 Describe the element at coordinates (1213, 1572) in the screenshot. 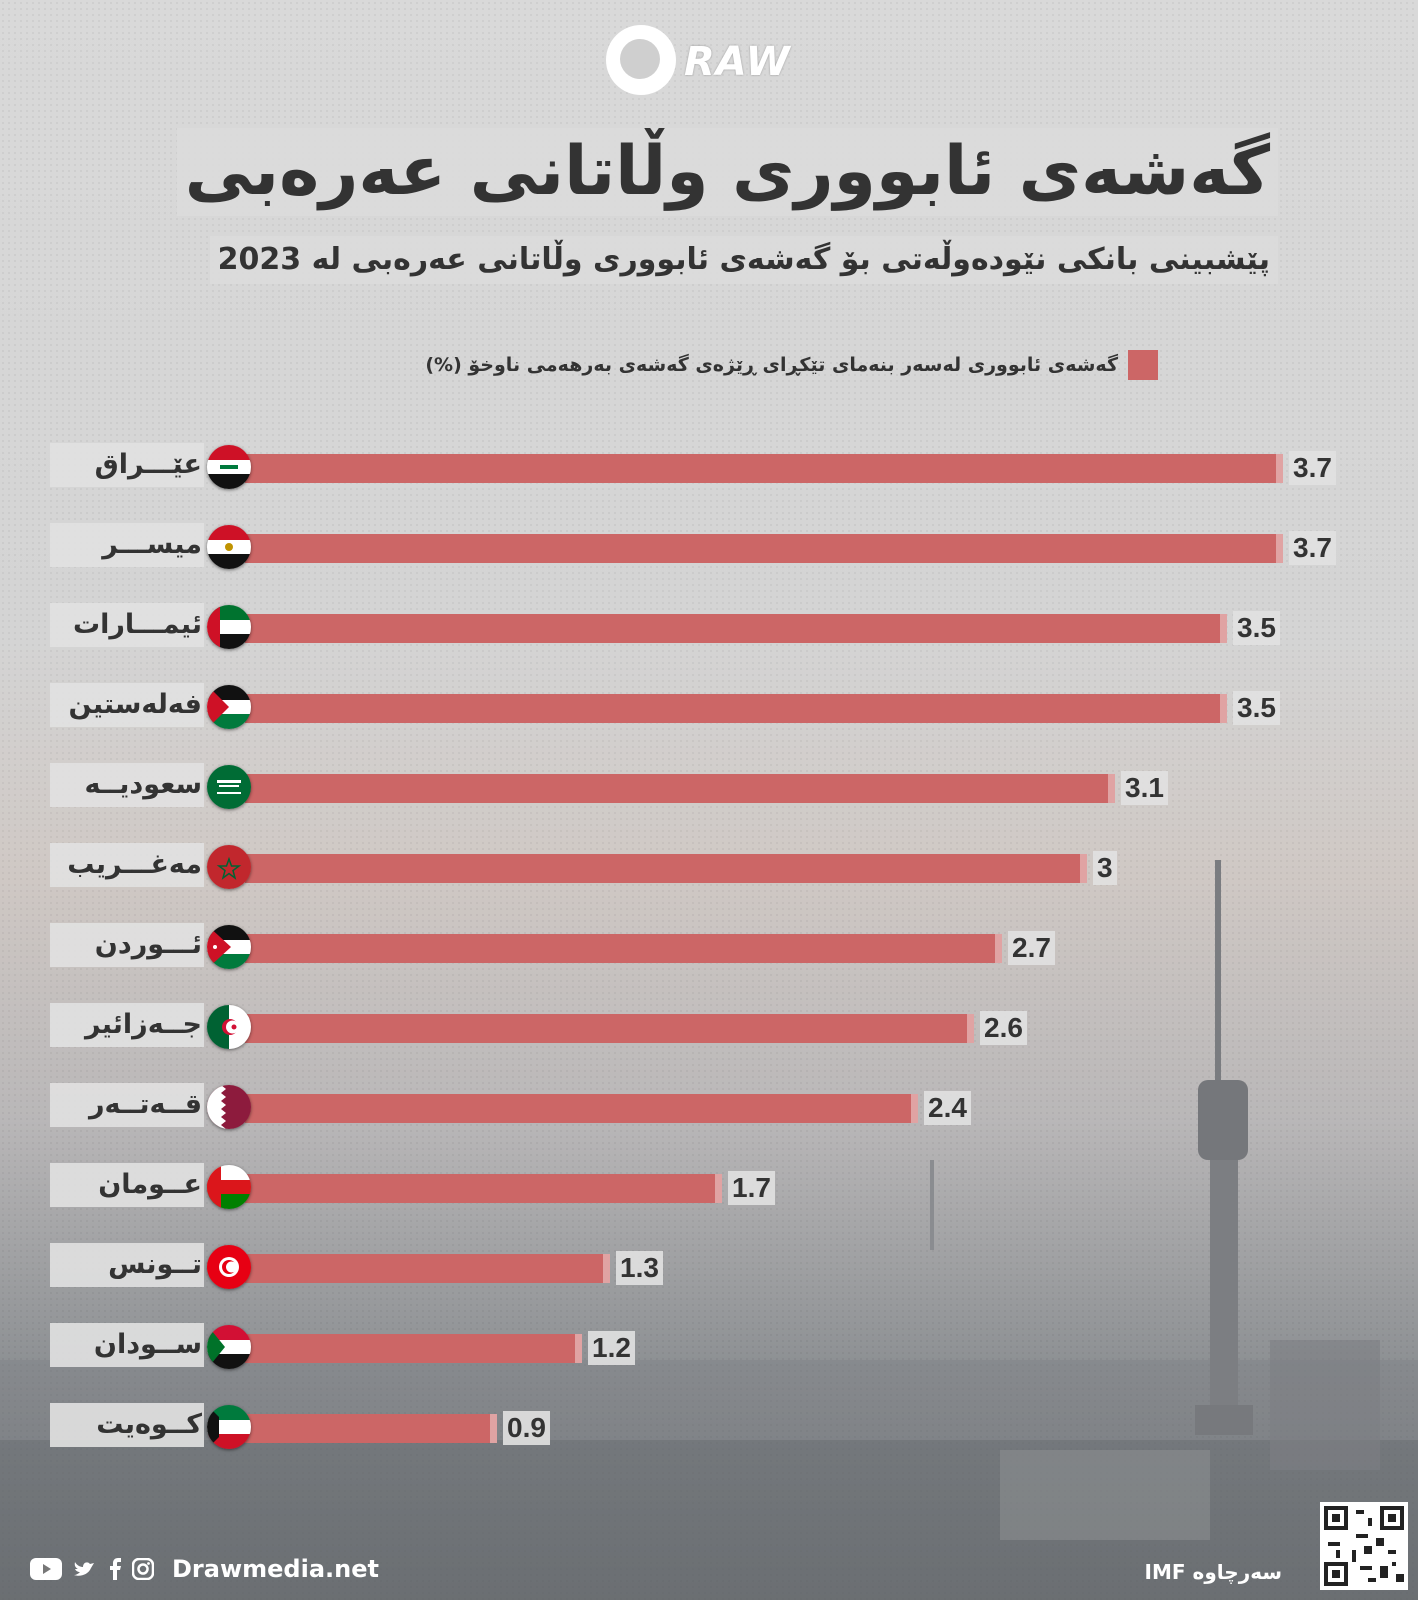

I see `source-label: سەرچاوە IMF` at that location.